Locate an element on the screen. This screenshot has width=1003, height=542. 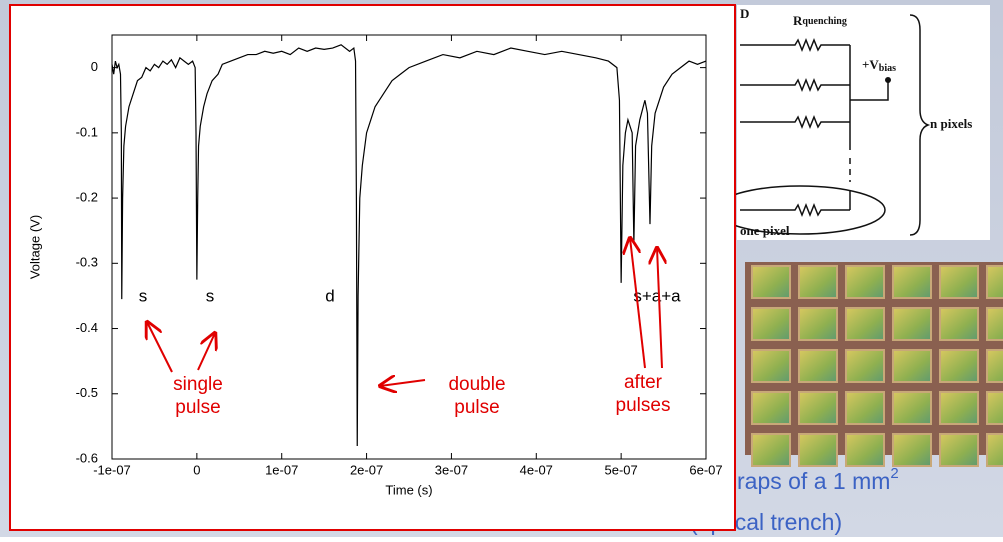
y-tick-label: -0.6 is located at coordinates (87, 457).